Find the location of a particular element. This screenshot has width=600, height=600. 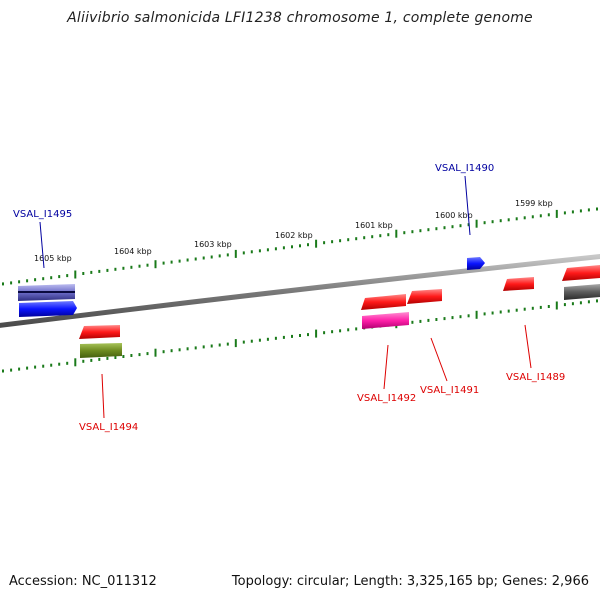

connector-vsal-i1494 is located at coordinates (103, 396).